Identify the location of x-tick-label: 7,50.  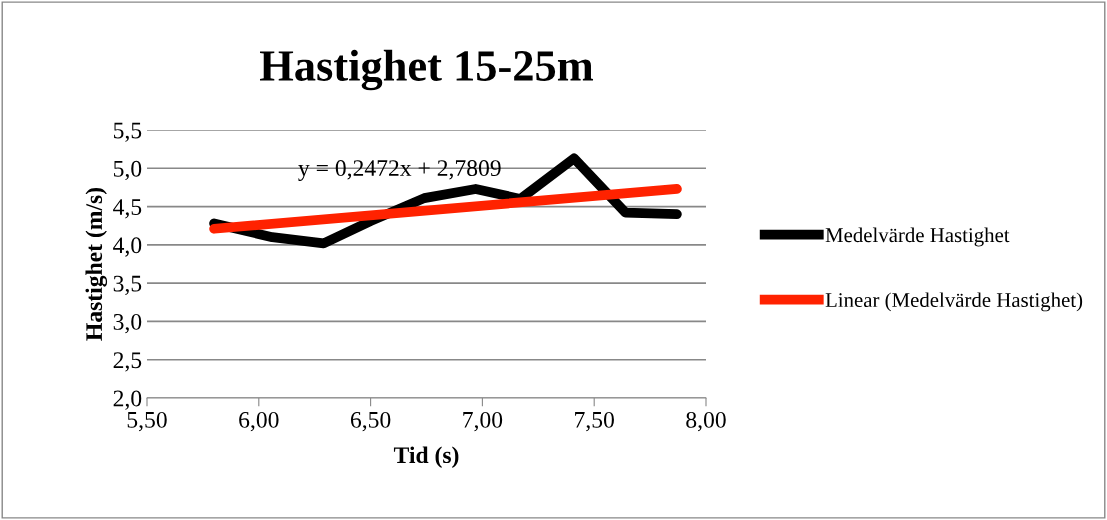
(594, 421).